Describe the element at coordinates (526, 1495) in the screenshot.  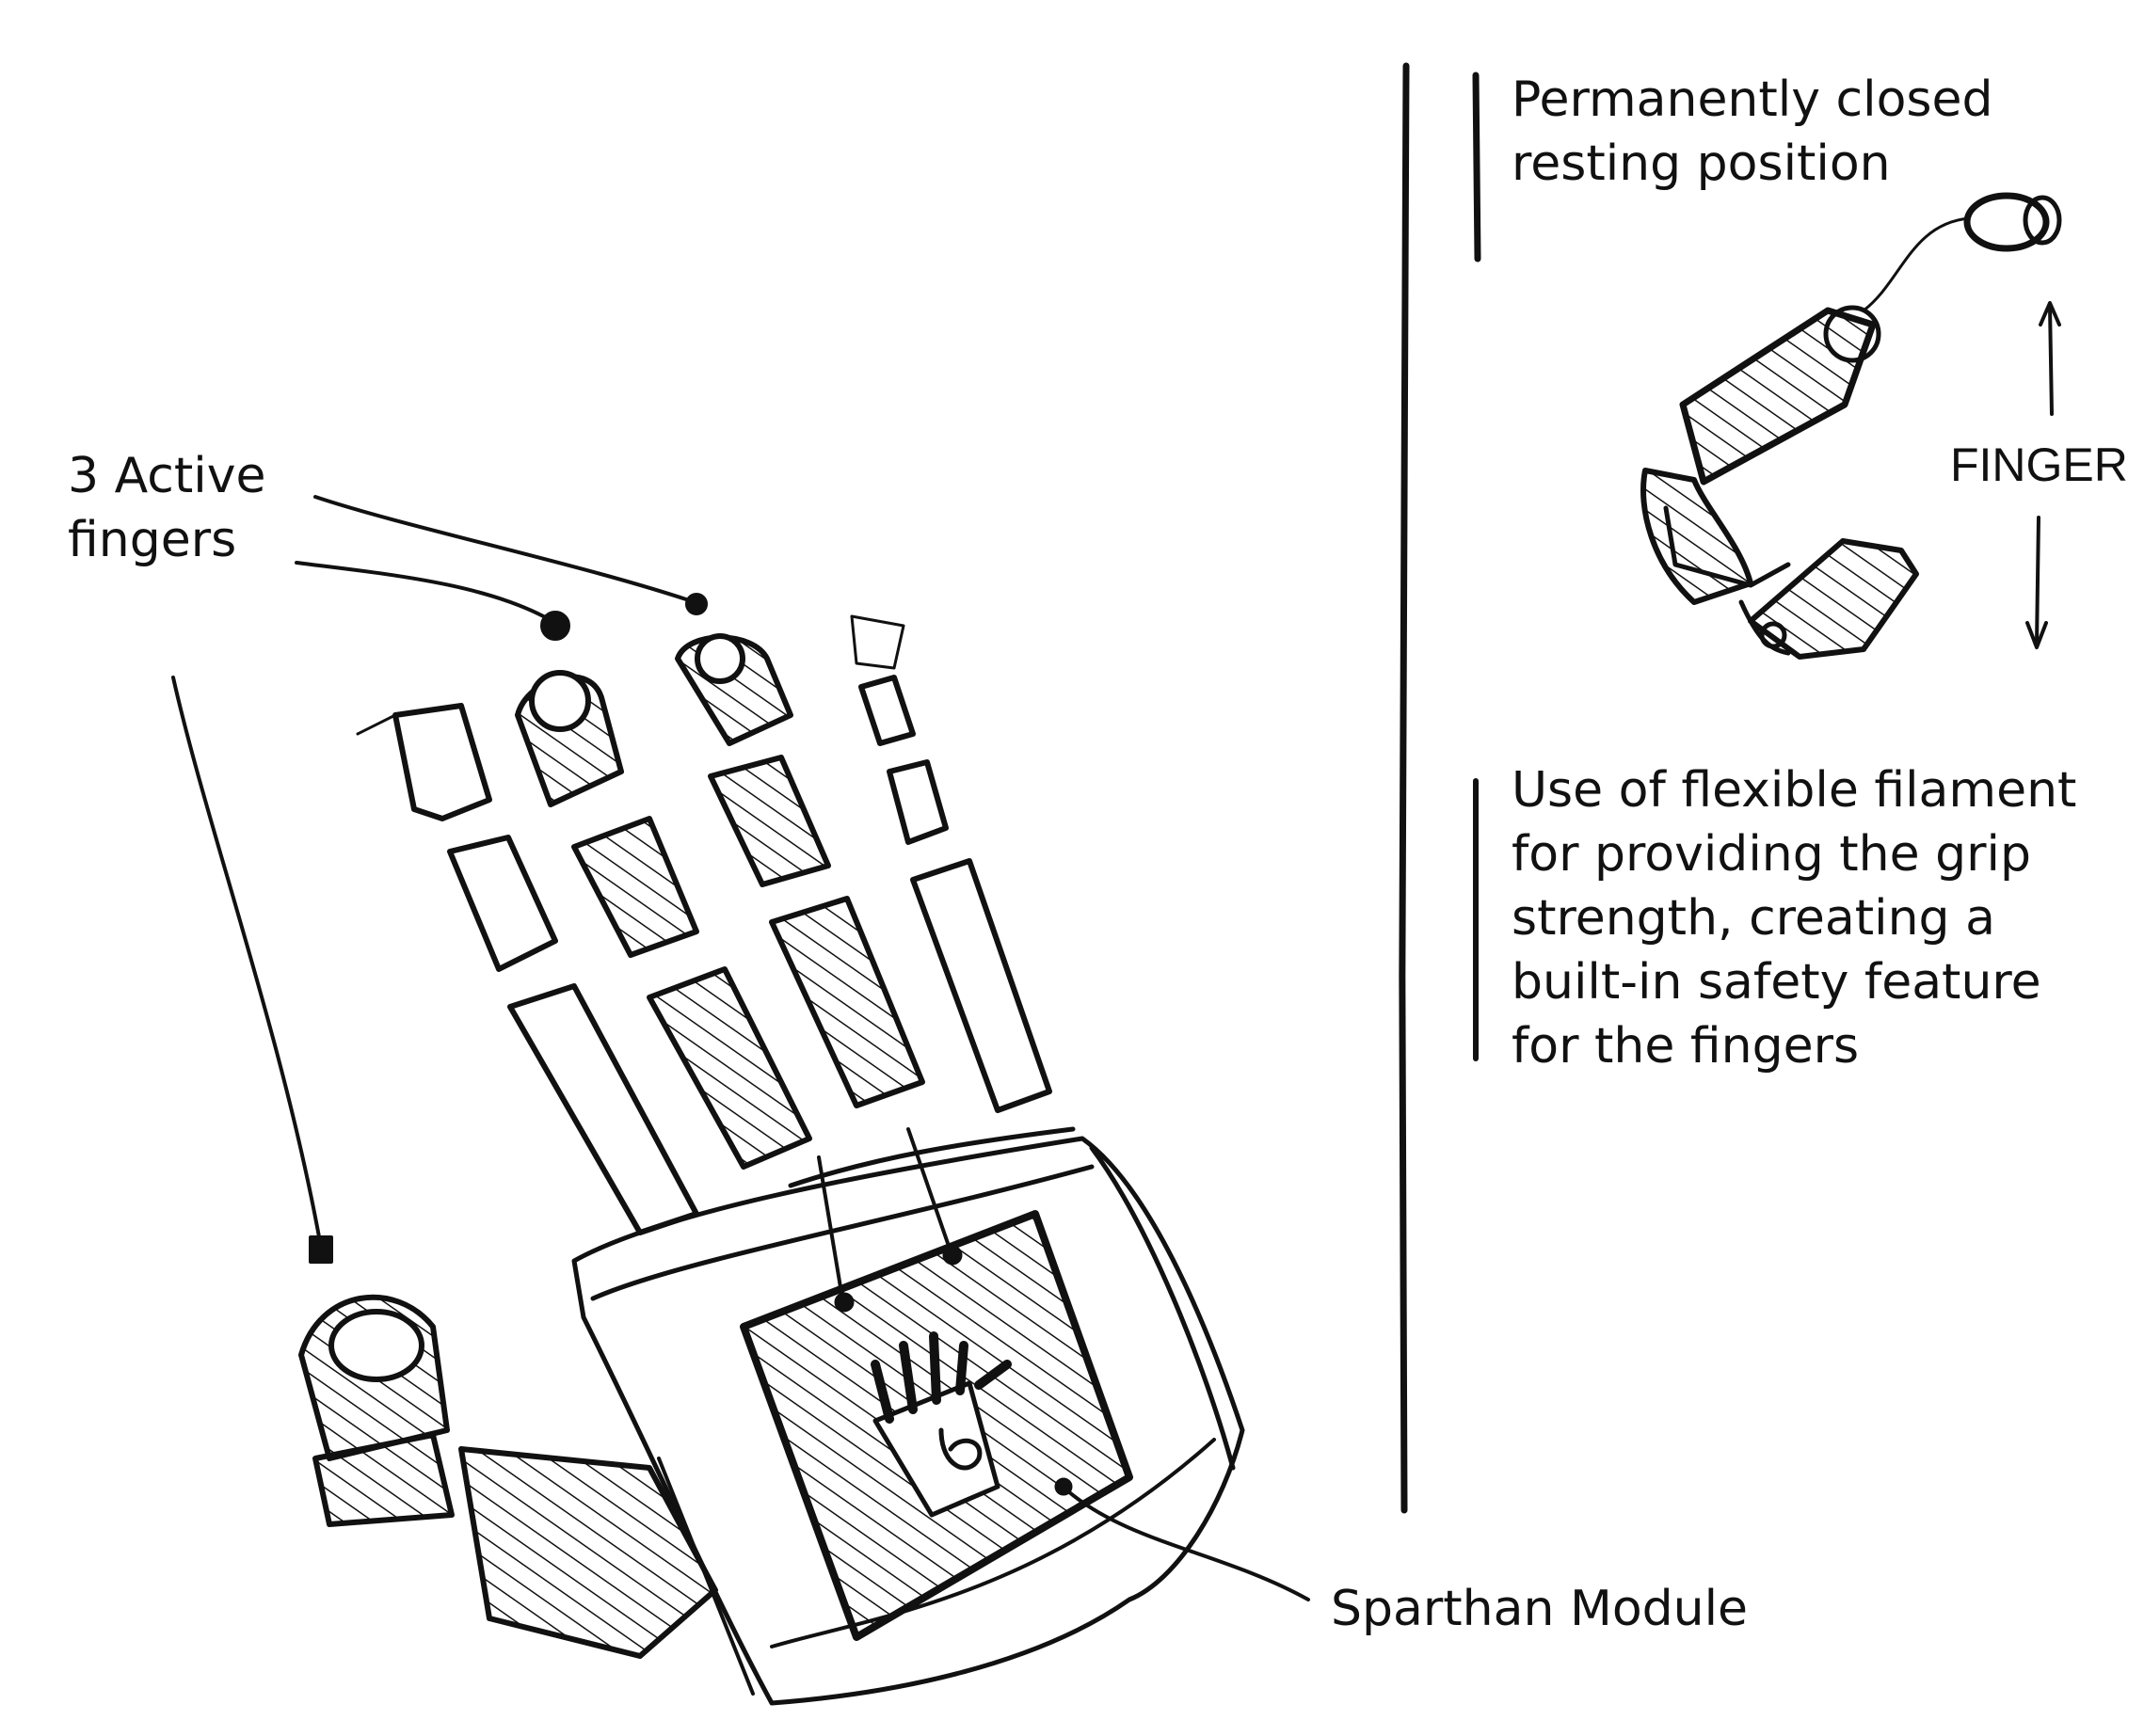
I see `thumb-active` at that location.